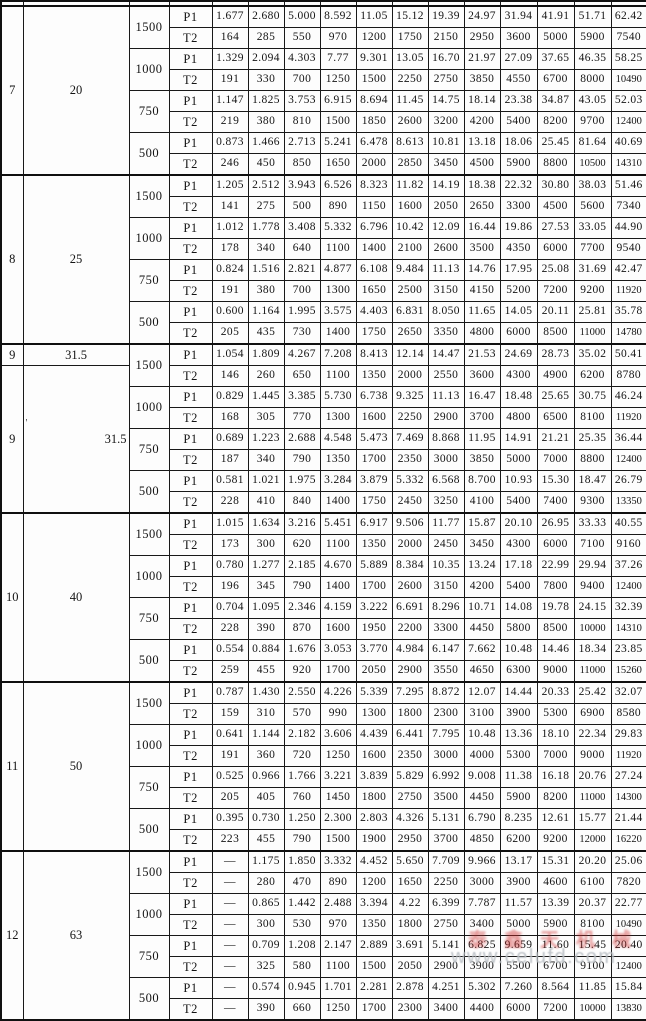 Image resolution: width=646 pixels, height=1021 pixels. Describe the element at coordinates (230, 904) in the screenshot. I see `value-cell: —` at that location.